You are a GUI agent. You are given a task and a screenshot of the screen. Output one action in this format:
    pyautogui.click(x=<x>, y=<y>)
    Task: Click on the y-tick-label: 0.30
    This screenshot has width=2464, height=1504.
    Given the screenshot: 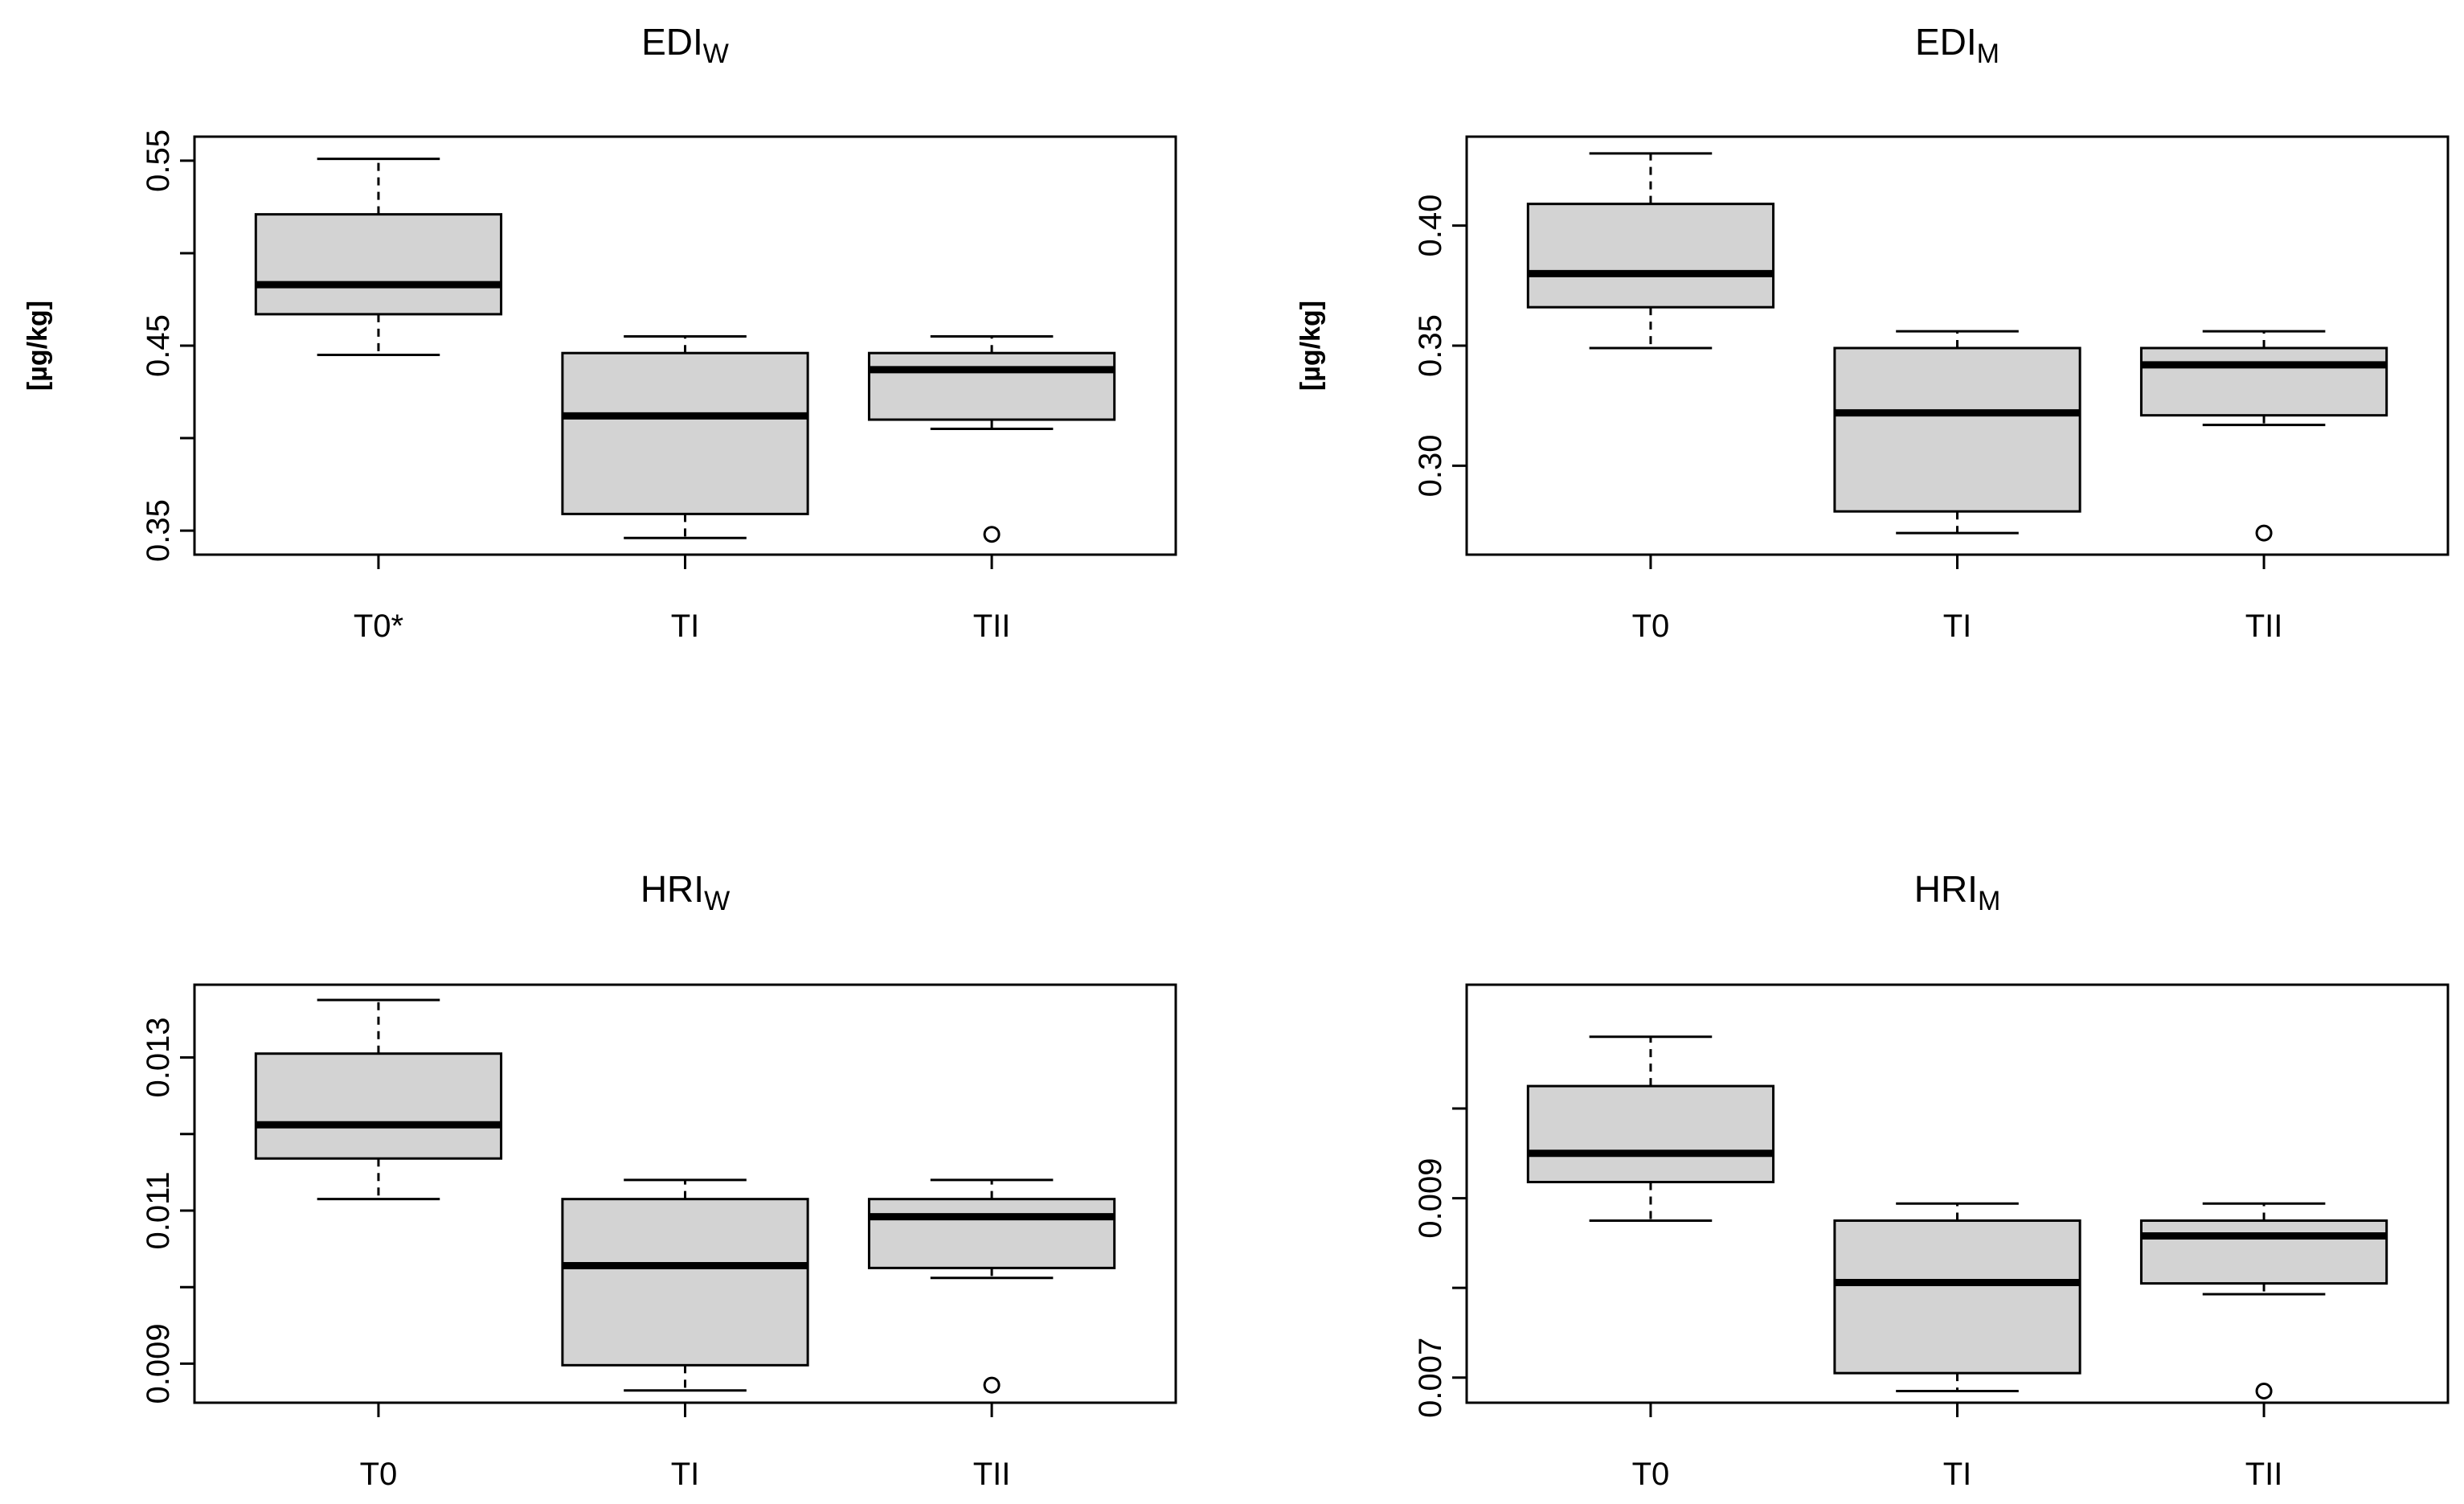 What is the action you would take?
    pyautogui.click(x=1430, y=466)
    